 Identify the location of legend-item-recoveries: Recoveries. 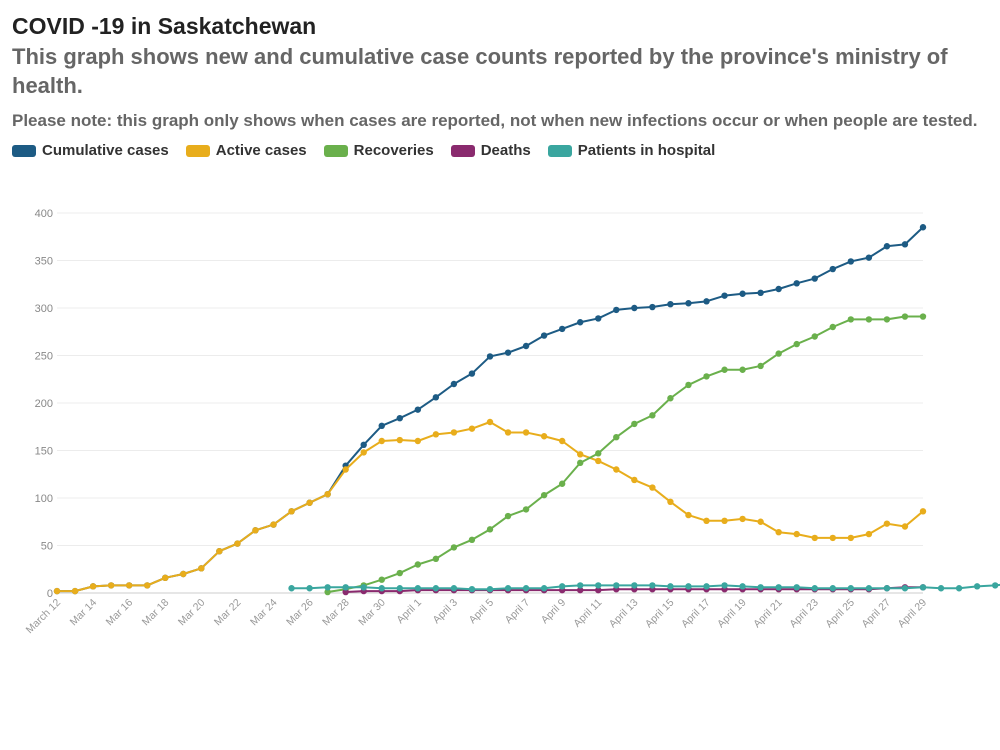
(378, 150).